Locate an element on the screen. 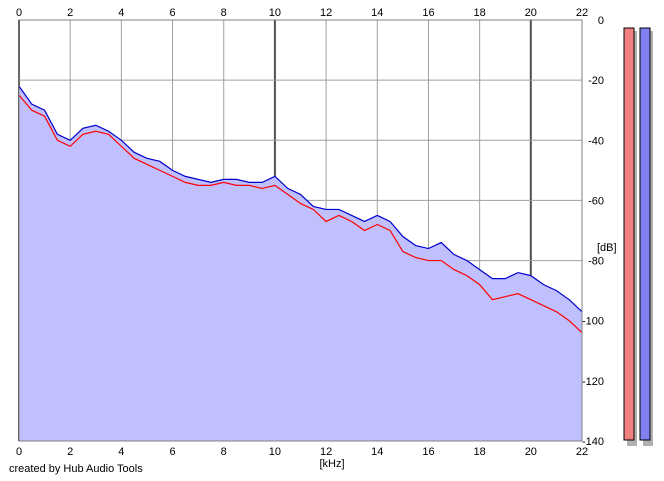 This screenshot has width=664, height=481. y-tick-label: -120 is located at coordinates (593, 382).